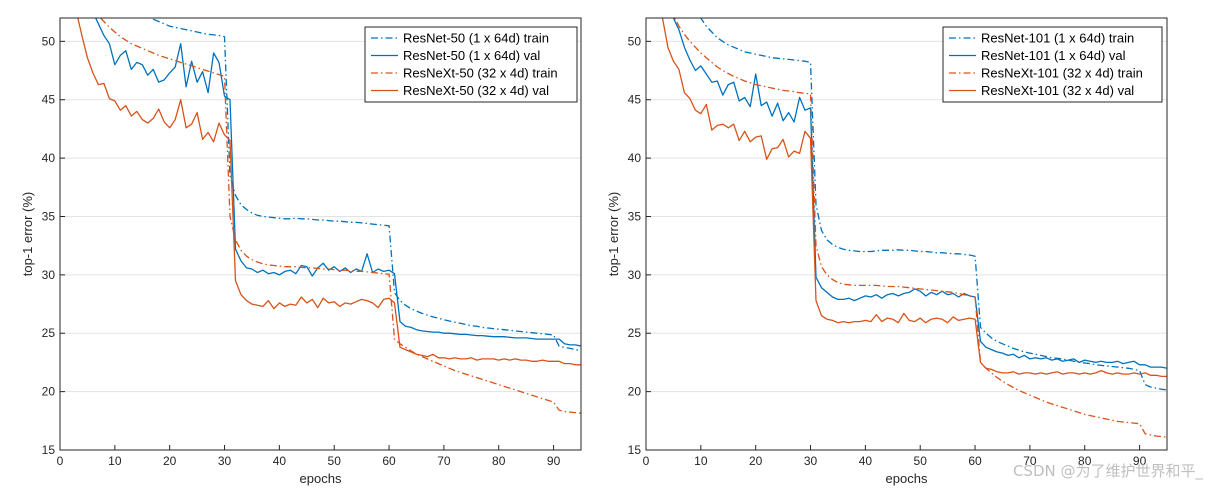  What do you see at coordinates (1053, 55) in the screenshot?
I see `legend-label-1: ResNet-101 (1 x 64d) val` at bounding box center [1053, 55].